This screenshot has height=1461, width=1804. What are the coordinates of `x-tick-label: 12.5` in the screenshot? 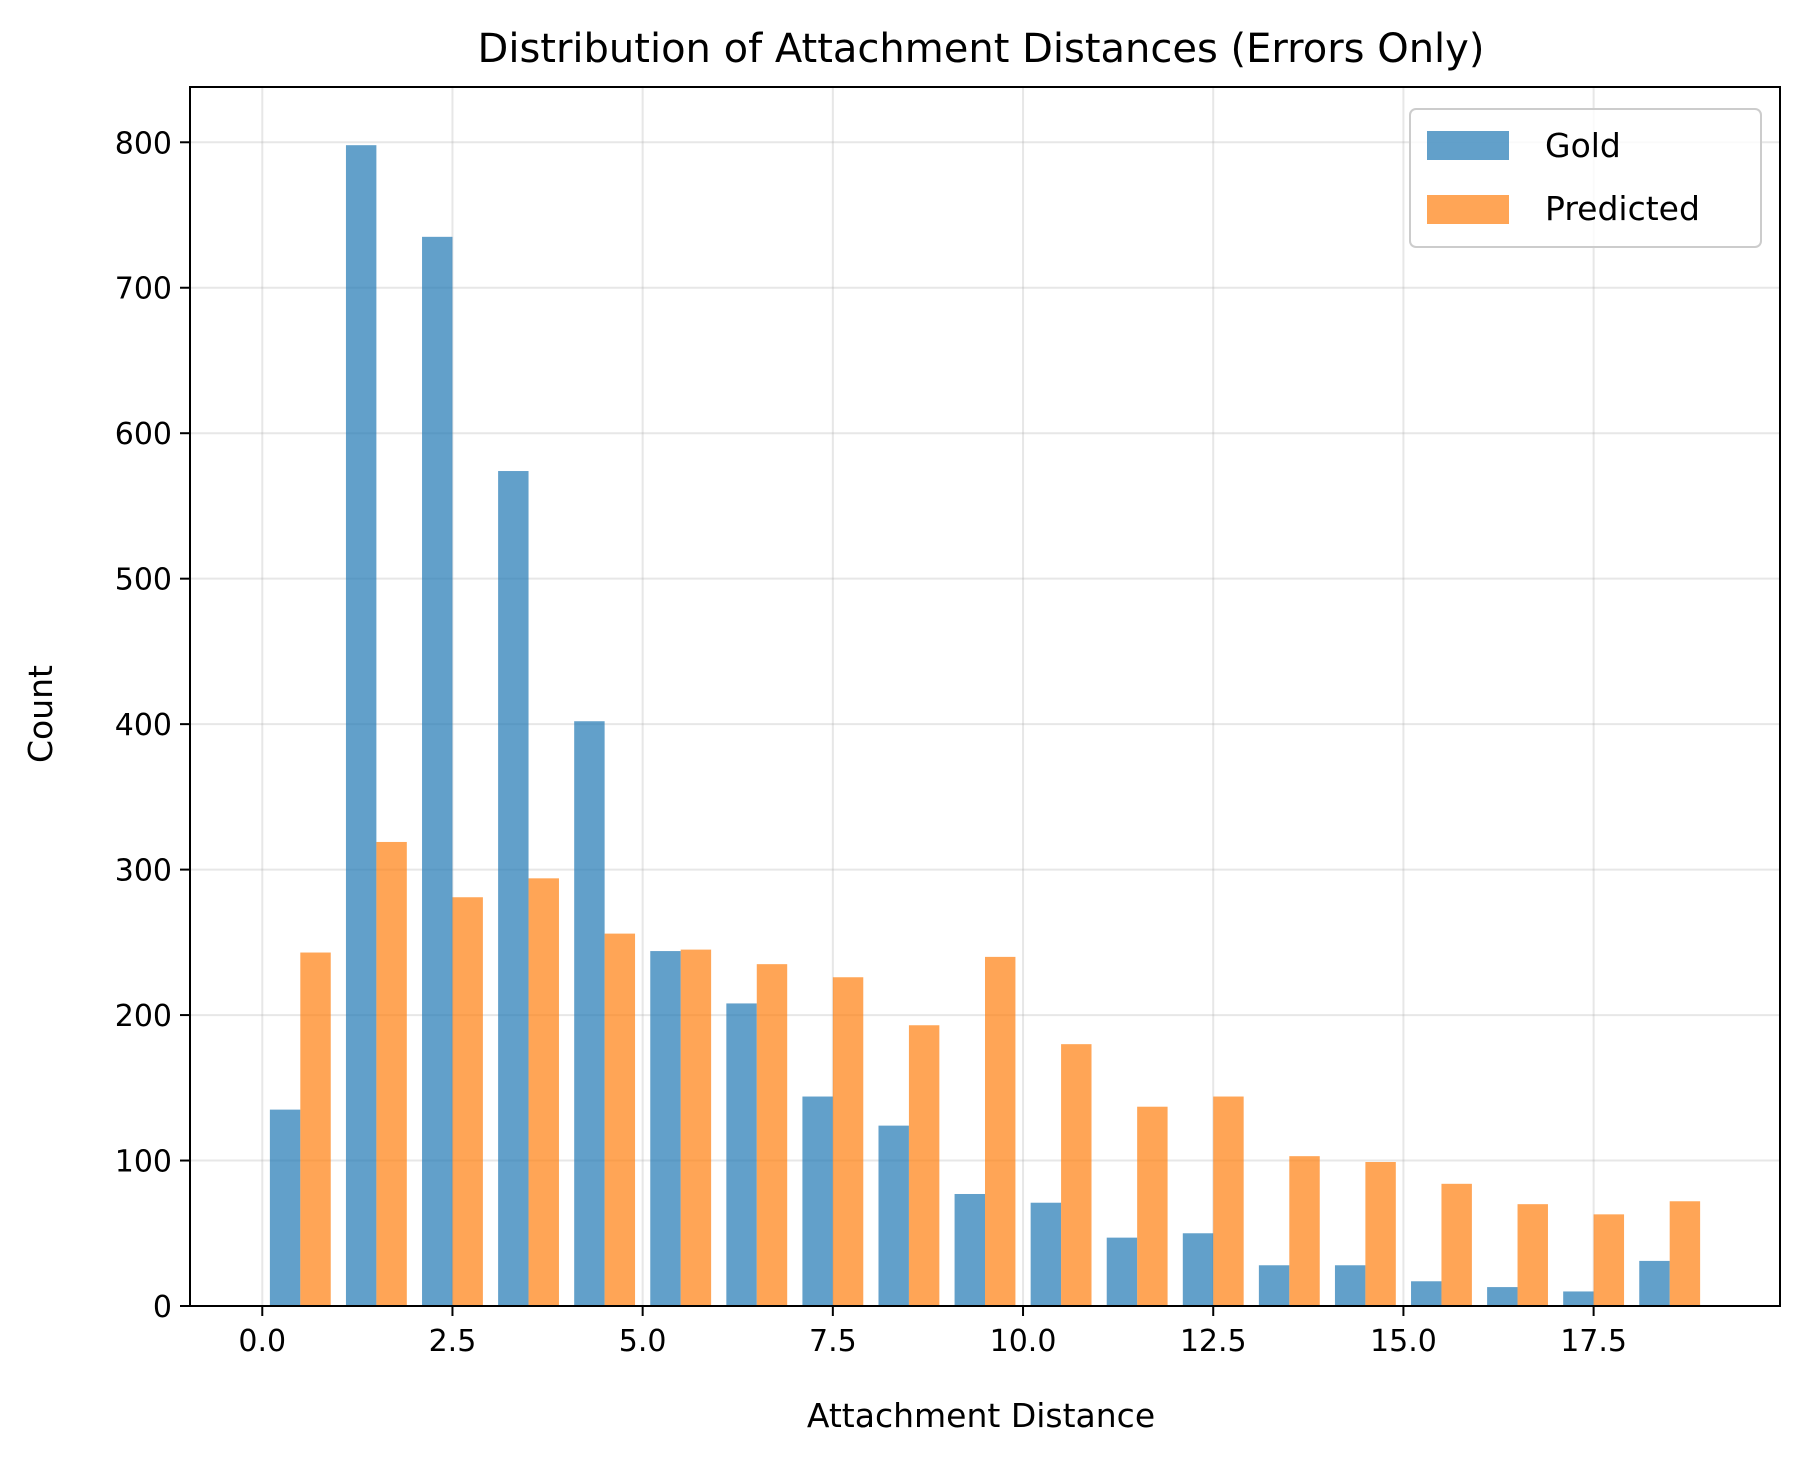 It's located at (1213, 1341).